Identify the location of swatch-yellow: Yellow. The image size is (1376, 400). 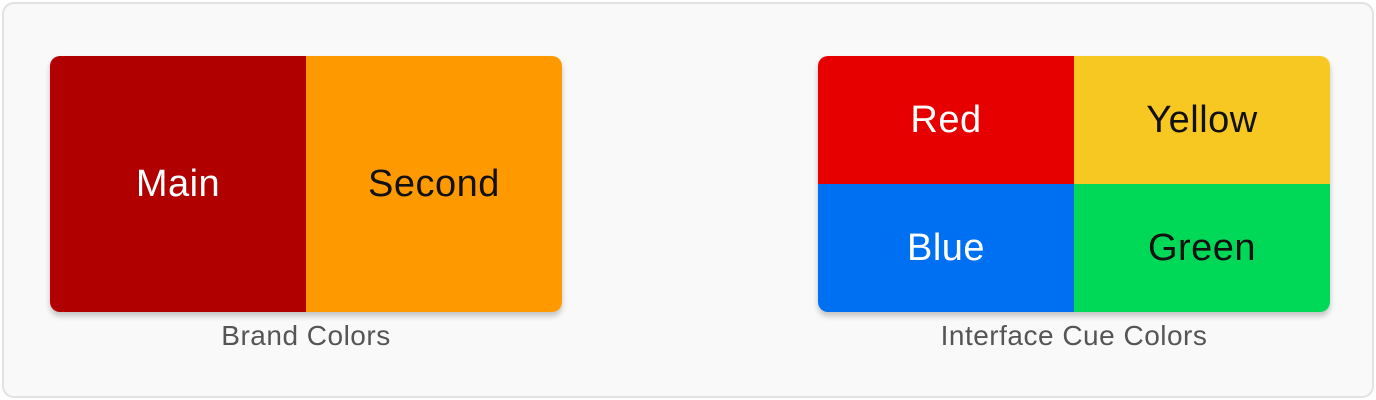
(1202, 120).